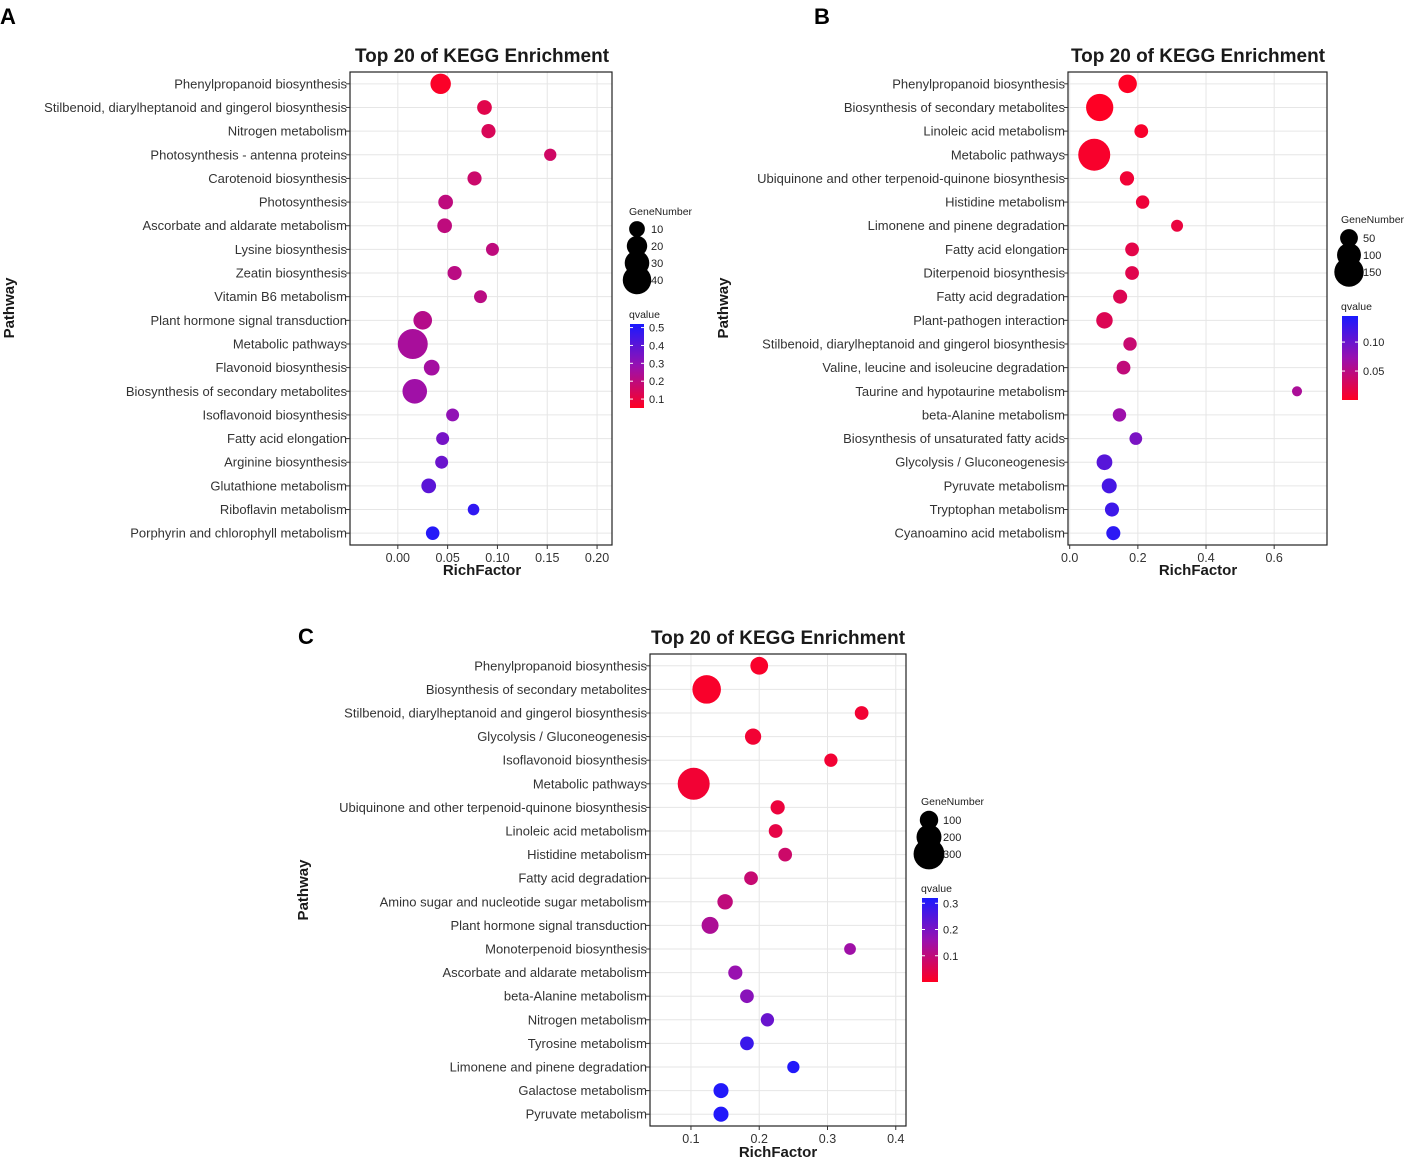  What do you see at coordinates (277, 178) in the screenshot?
I see `pathway-label: Carotenoid biosynthesis` at bounding box center [277, 178].